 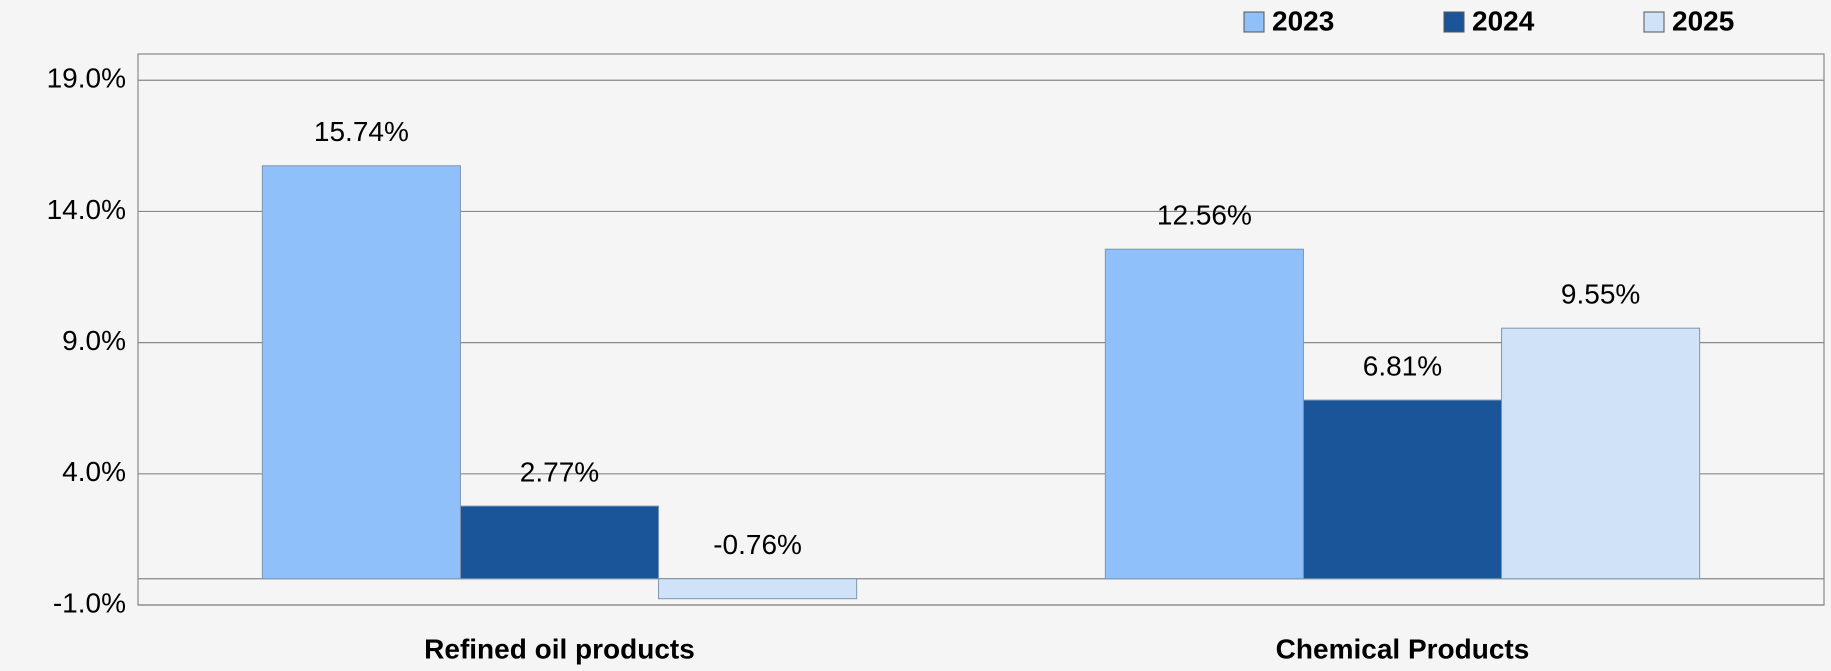 What do you see at coordinates (559, 471) in the screenshot?
I see `value-label: 2.77%` at bounding box center [559, 471].